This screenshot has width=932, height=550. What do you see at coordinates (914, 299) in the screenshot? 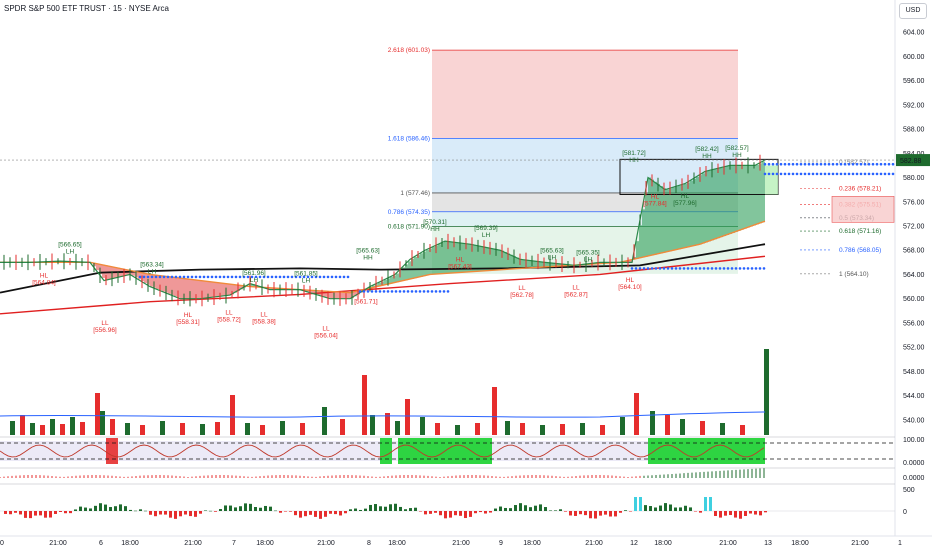
I see `y-tick-label: 560.00` at bounding box center [914, 299].